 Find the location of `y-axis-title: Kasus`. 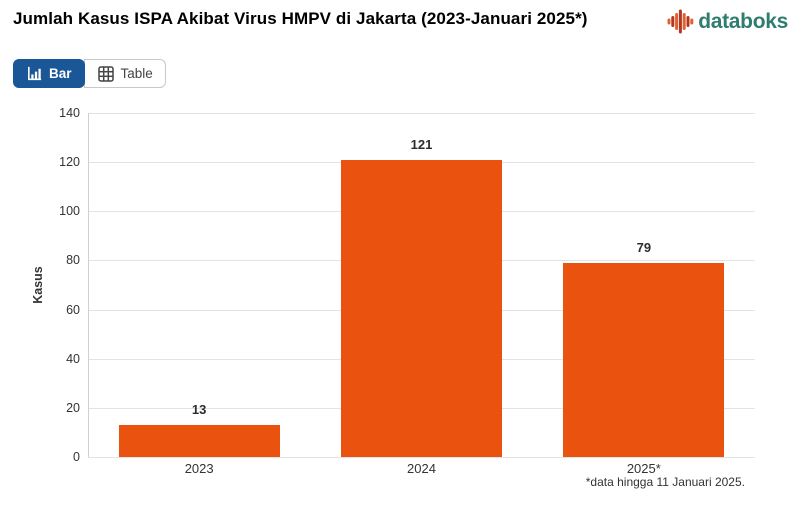

y-axis-title: Kasus is located at coordinates (38, 285).